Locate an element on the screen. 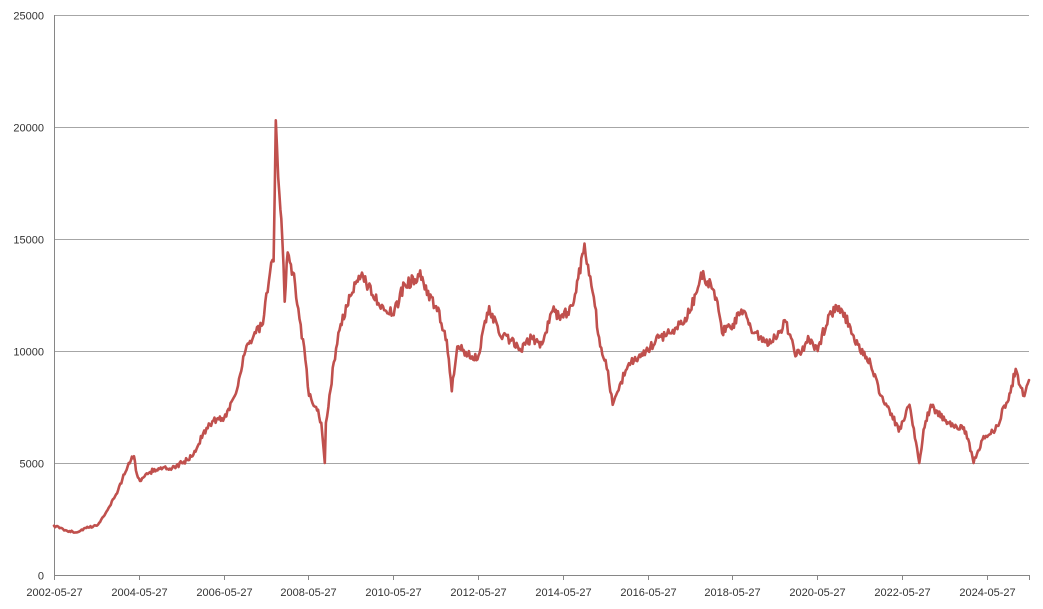  x-tick-label: 2024-05-27 is located at coordinates (987, 593).